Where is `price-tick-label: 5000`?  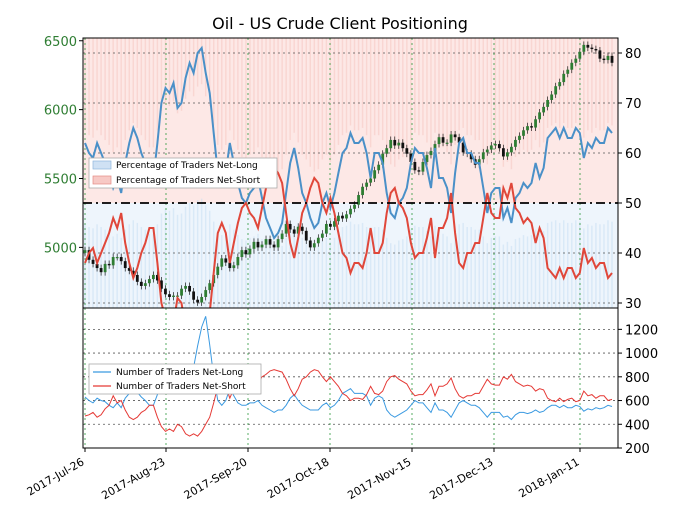
price-tick-label: 5000 is located at coordinates (60, 248).